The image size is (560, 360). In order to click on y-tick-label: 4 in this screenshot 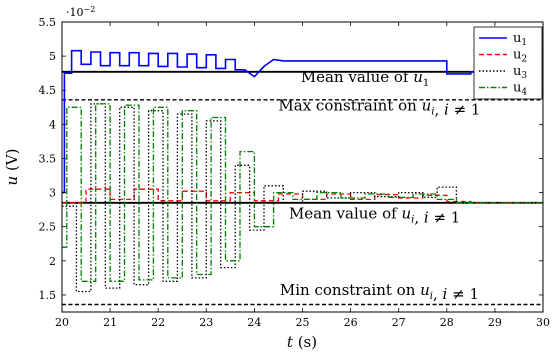, I will do `click(52, 124)`.